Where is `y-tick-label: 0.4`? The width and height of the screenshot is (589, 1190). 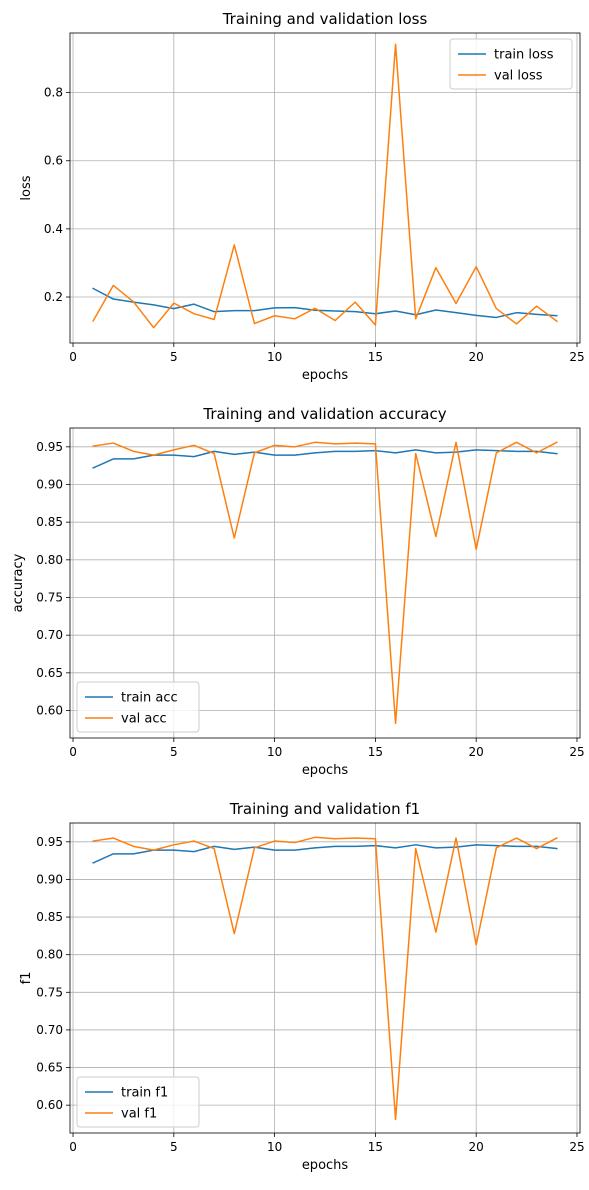 y-tick-label: 0.4 is located at coordinates (53, 229).